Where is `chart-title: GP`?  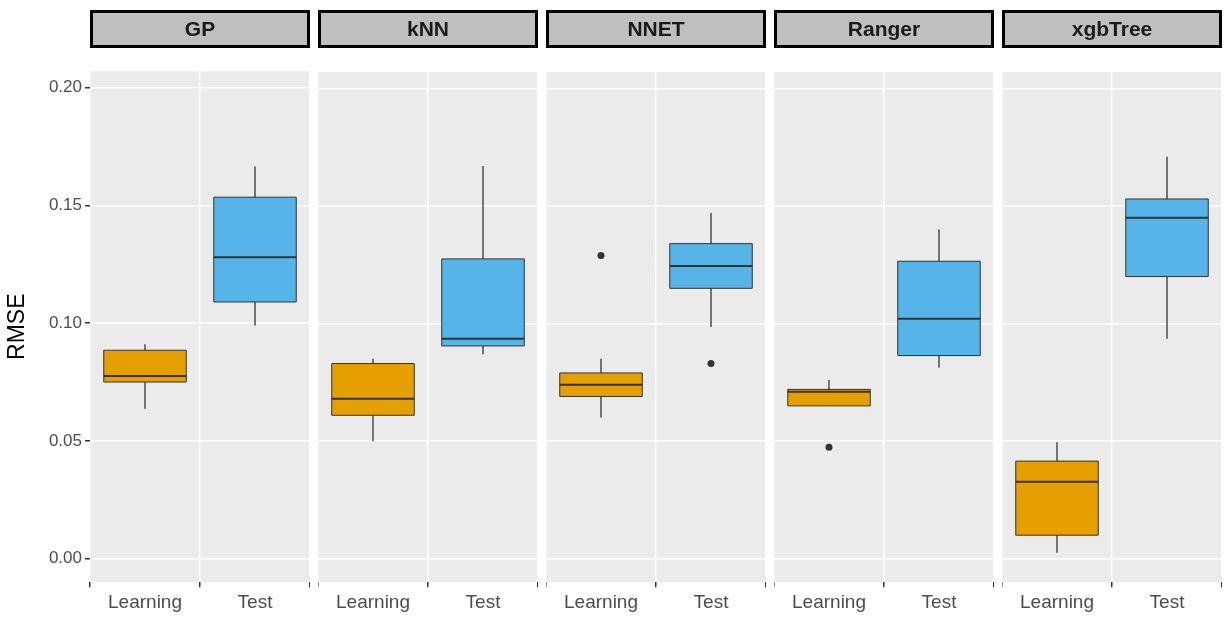 chart-title: GP is located at coordinates (200, 29).